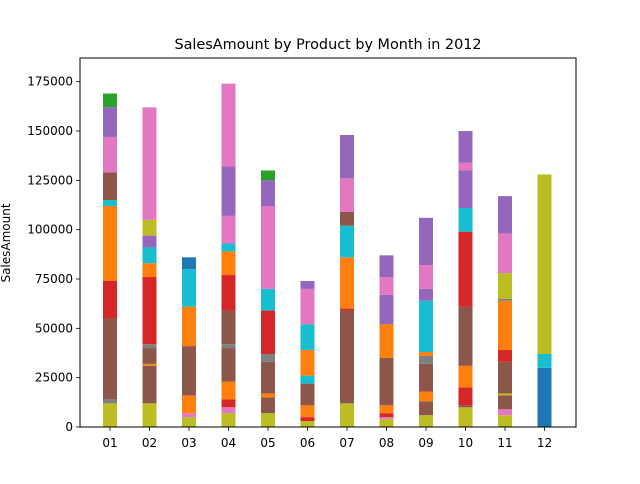 The image size is (640, 484). I want to click on y-tick-label-75000: 75000, so click(54, 279).